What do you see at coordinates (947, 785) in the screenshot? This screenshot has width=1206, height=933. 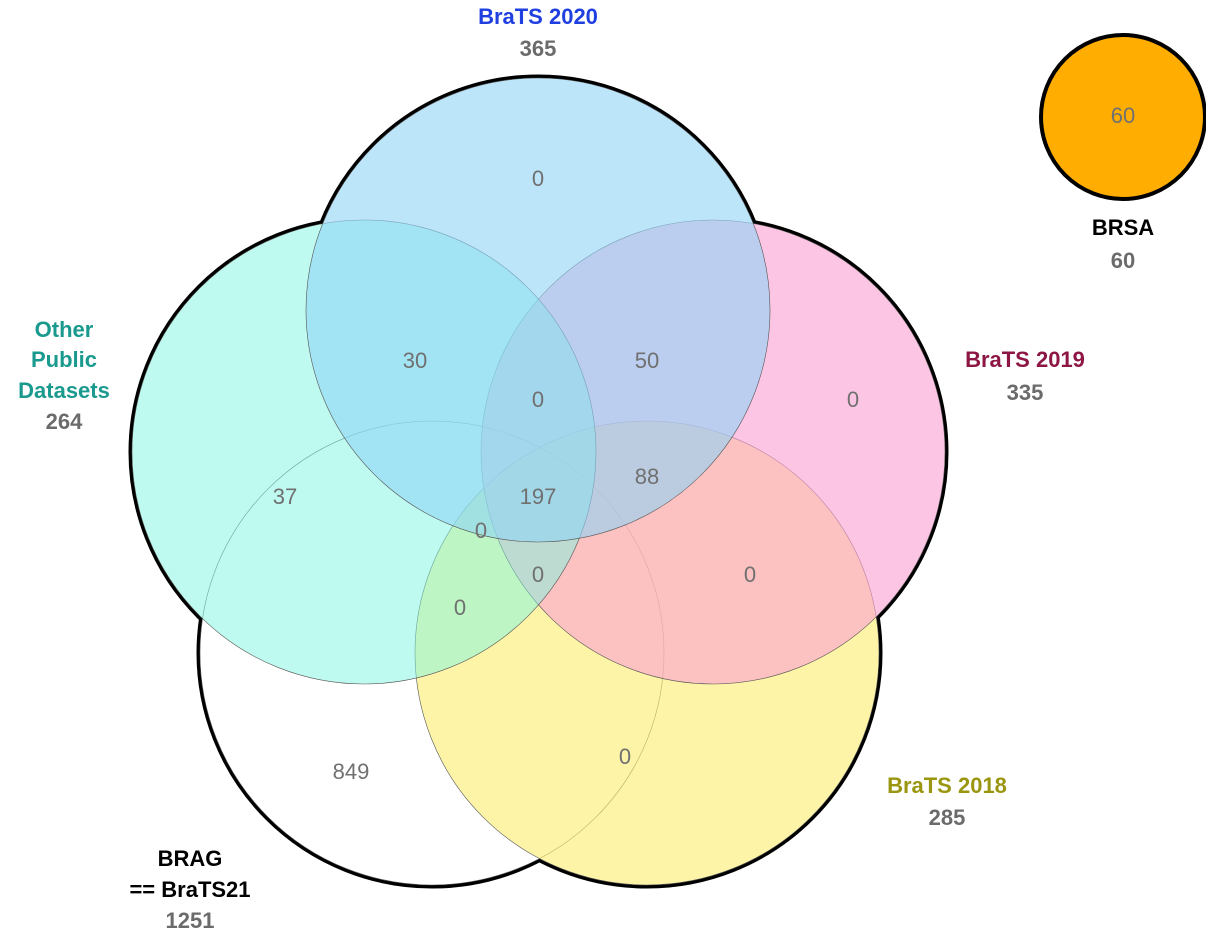 I see `label-brats2018-name: BraTS 2018` at bounding box center [947, 785].